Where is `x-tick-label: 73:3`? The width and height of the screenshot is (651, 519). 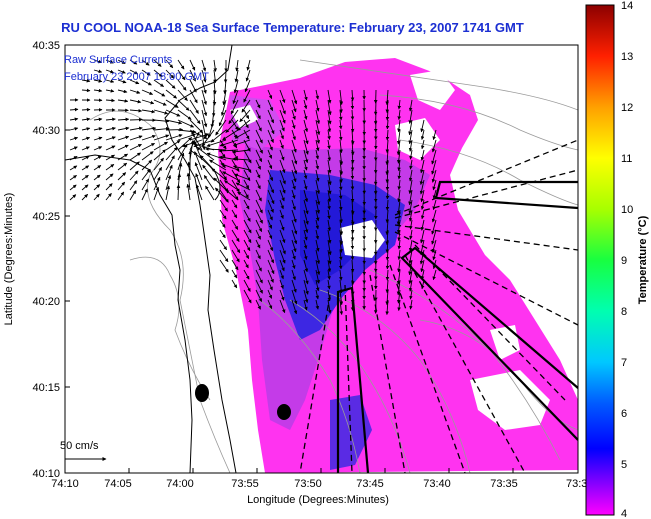
x-tick-label: 73:3 is located at coordinates (576, 484).